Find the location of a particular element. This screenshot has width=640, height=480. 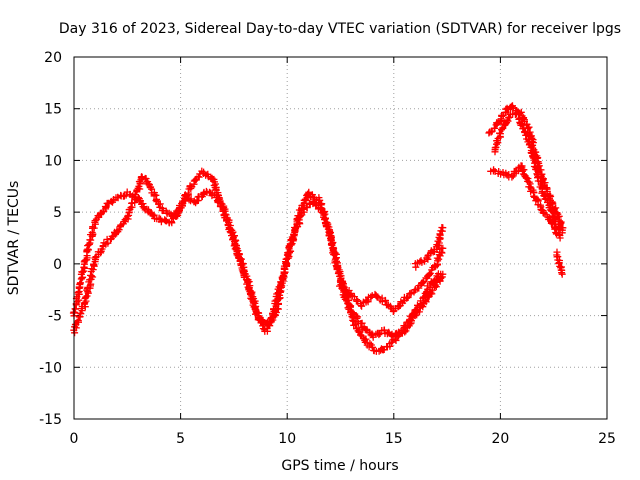

x-axis-label: GPS time / hours is located at coordinates (339, 466).